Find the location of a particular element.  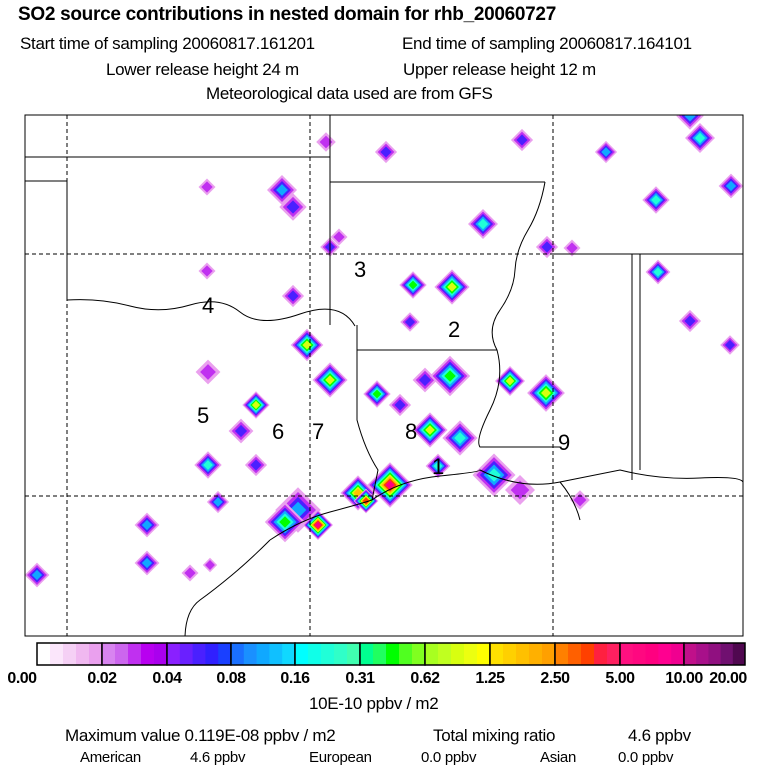

total-mixing-ratio-value: 4.6 ppbv is located at coordinates (659, 735).